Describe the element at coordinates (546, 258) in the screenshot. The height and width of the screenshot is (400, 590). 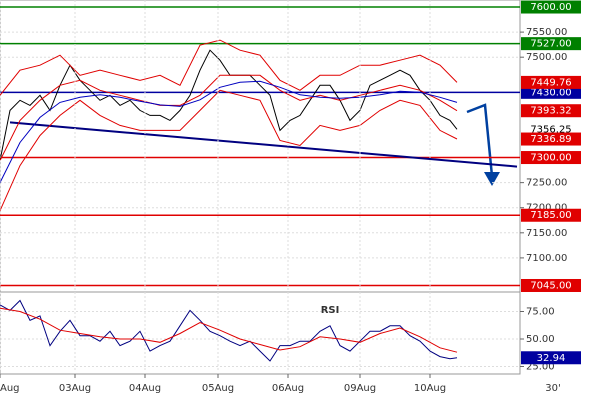
I see `y-tick-label: 7100.00` at that location.